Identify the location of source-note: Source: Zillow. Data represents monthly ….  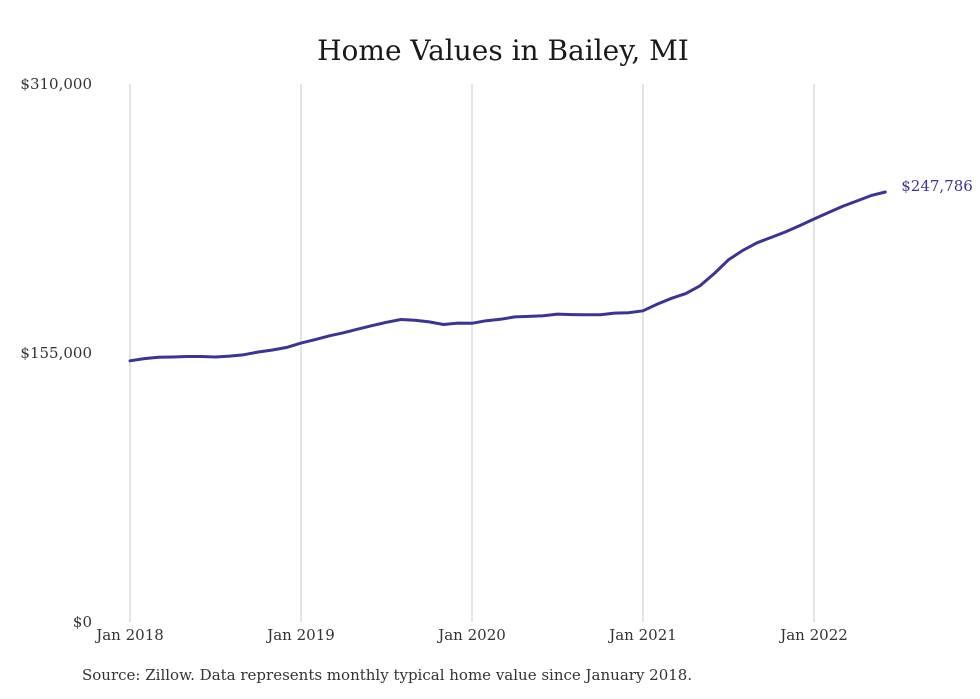
(387, 675).